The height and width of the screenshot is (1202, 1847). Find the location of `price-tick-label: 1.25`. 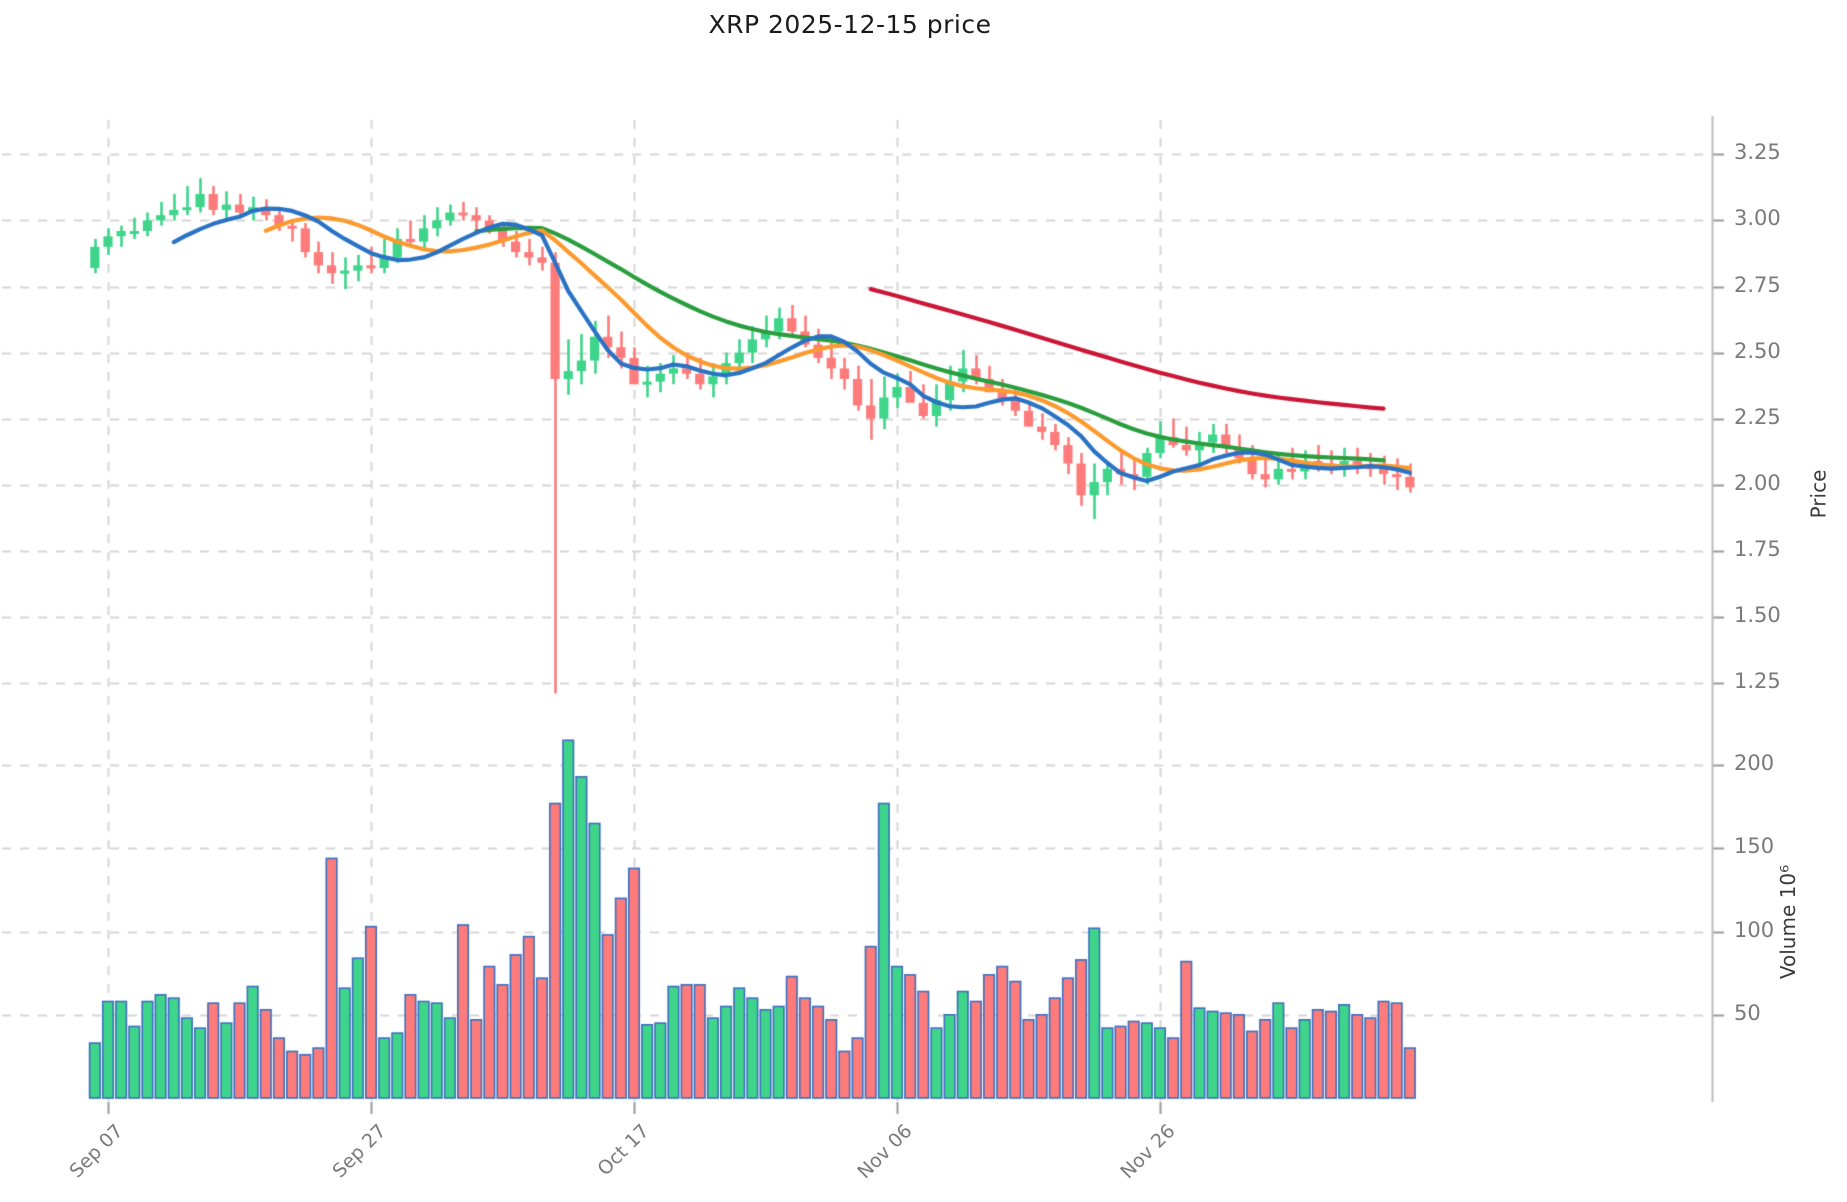

price-tick-label: 1.25 is located at coordinates (1757, 680).